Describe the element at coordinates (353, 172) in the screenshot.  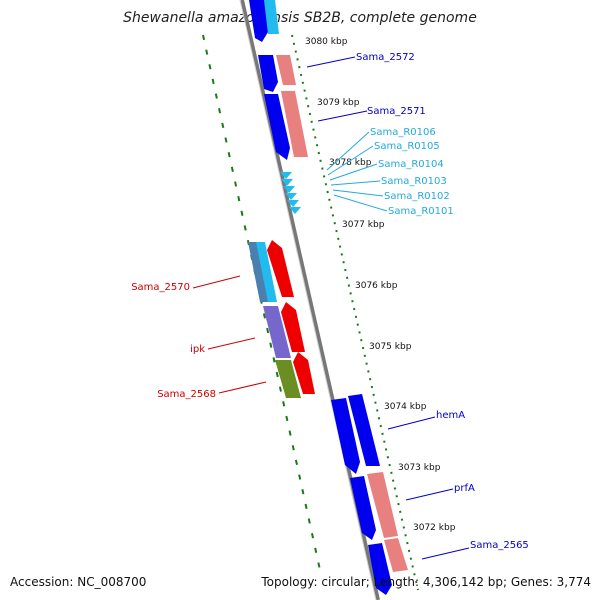
I see `leader-Sama_R0104` at that location.